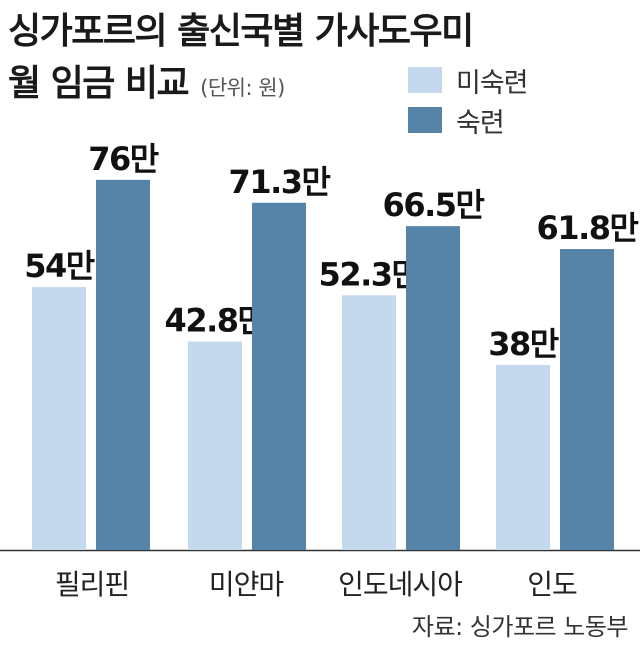 The image size is (640, 648). I want to click on legend: 미숙련 숙련, so click(468, 100).